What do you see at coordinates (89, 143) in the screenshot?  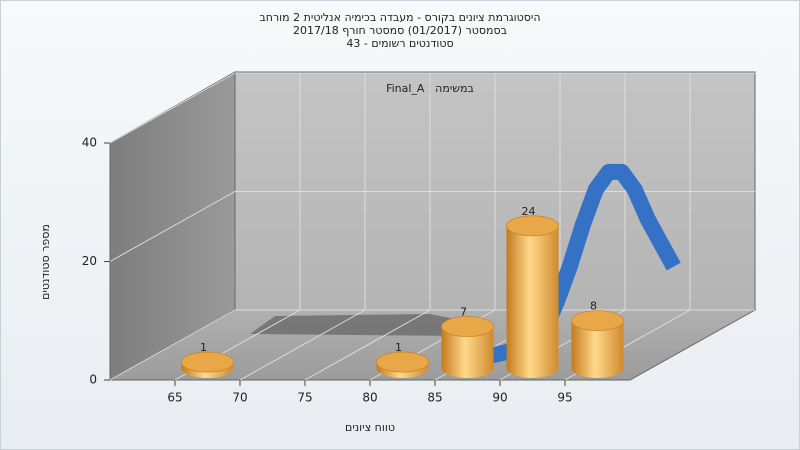 I see `y-tick-label: 40` at bounding box center [89, 143].